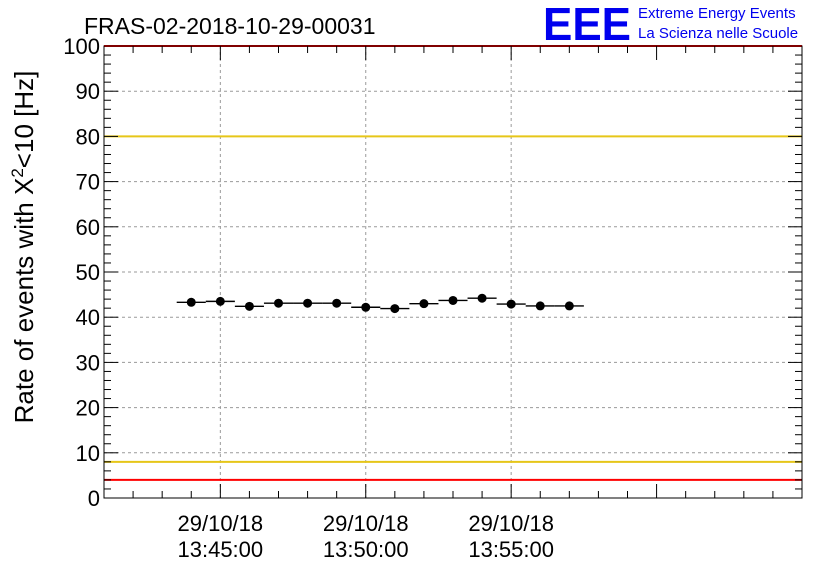 The image size is (836, 572). Describe the element at coordinates (81, 46) in the screenshot. I see `y-tick-label-100: 100` at that location.